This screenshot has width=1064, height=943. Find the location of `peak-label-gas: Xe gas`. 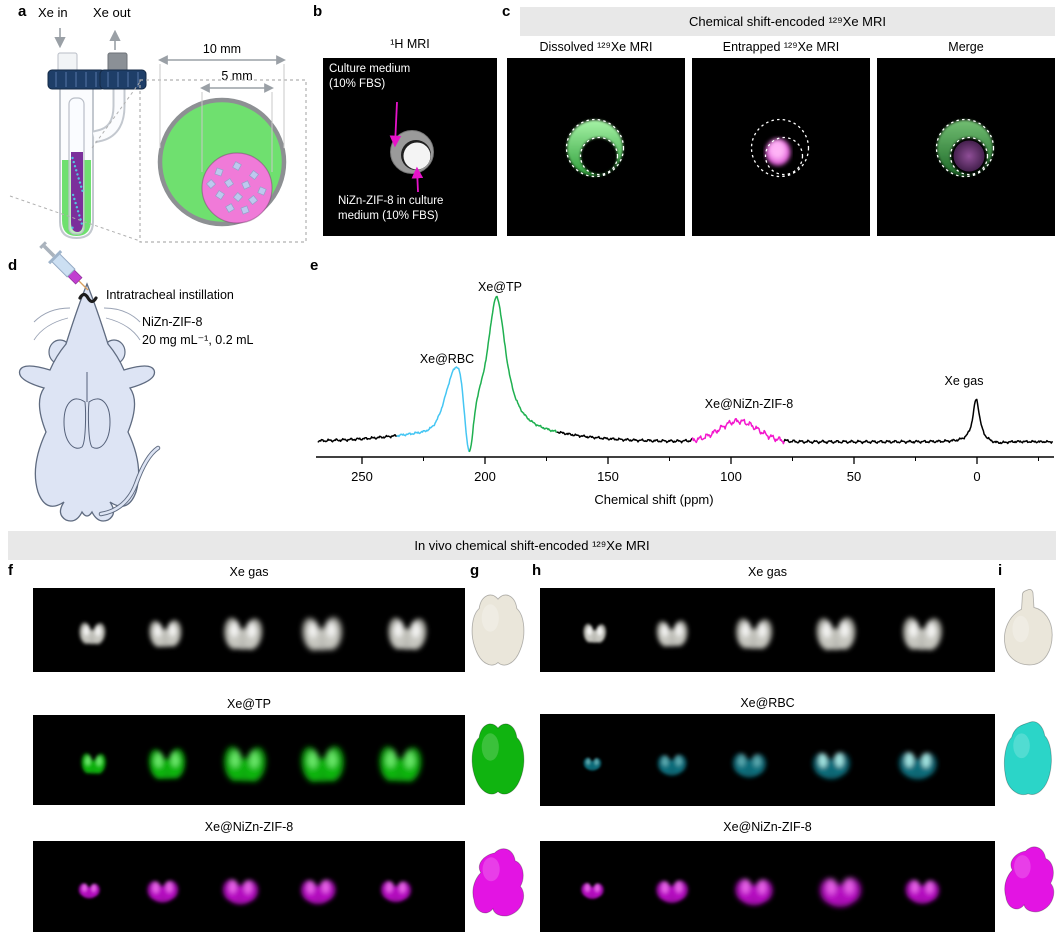

peak-label-gas: Xe gas is located at coordinates (964, 381).